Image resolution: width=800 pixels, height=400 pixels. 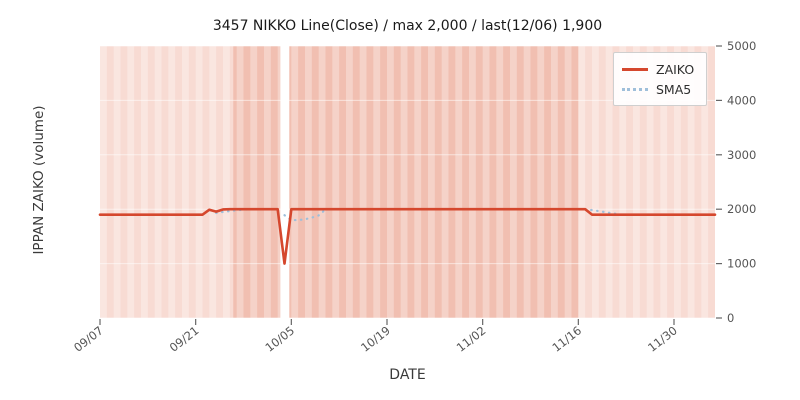 What do you see at coordinates (279, 338) in the screenshot?
I see `x-tick-label: 10/05` at bounding box center [279, 338].